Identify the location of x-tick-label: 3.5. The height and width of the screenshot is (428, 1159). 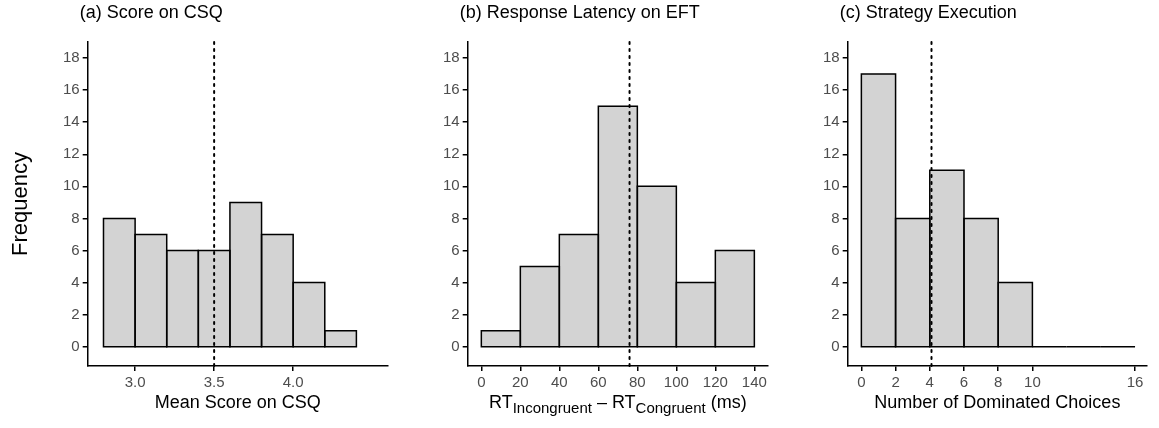
(214, 382).